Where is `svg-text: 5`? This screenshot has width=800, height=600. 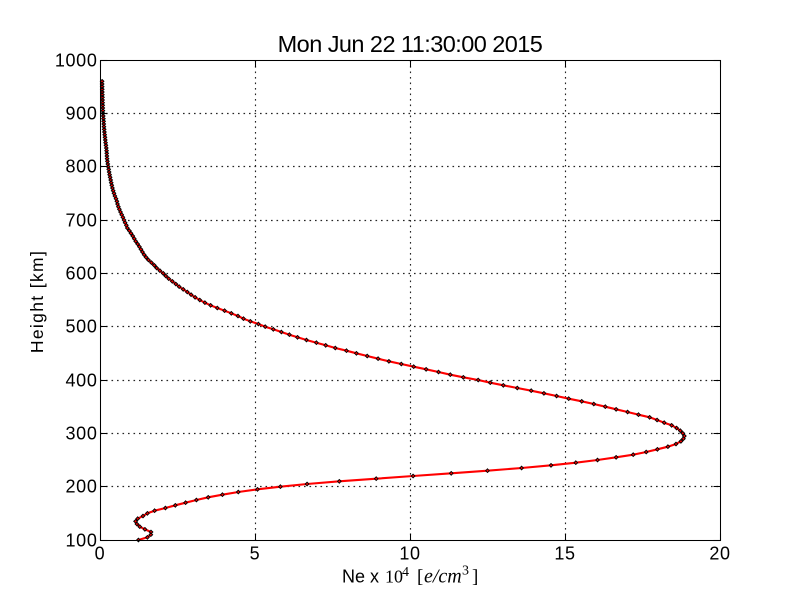 svg-text: 5 is located at coordinates (255, 553).